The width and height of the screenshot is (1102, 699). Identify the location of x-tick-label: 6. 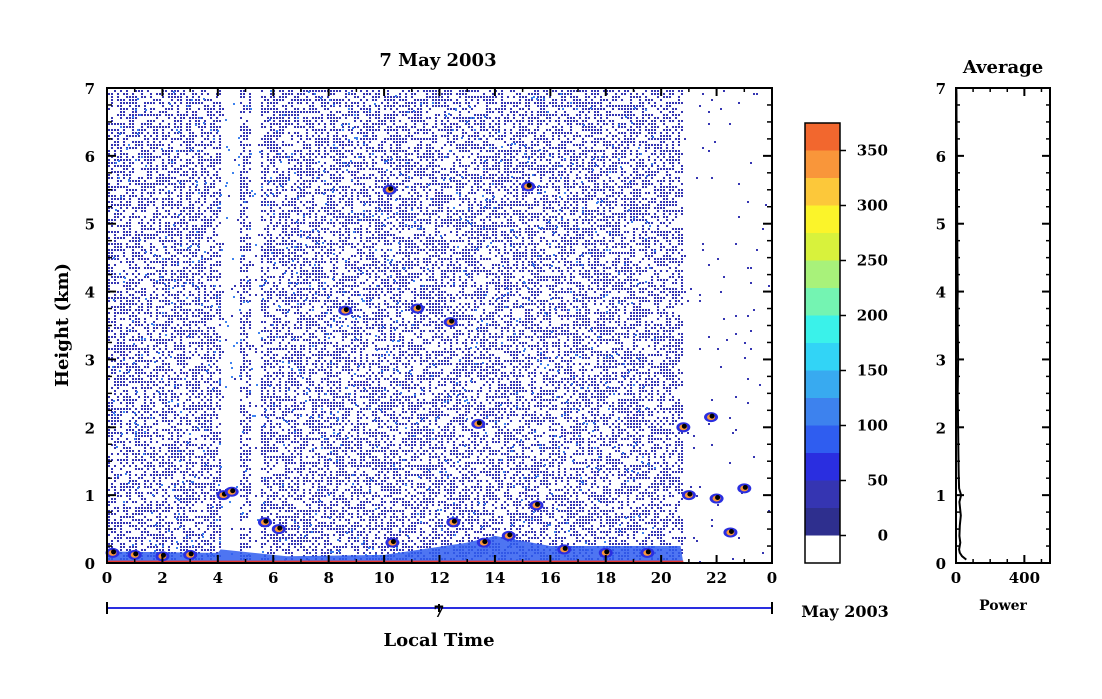
(273, 578).